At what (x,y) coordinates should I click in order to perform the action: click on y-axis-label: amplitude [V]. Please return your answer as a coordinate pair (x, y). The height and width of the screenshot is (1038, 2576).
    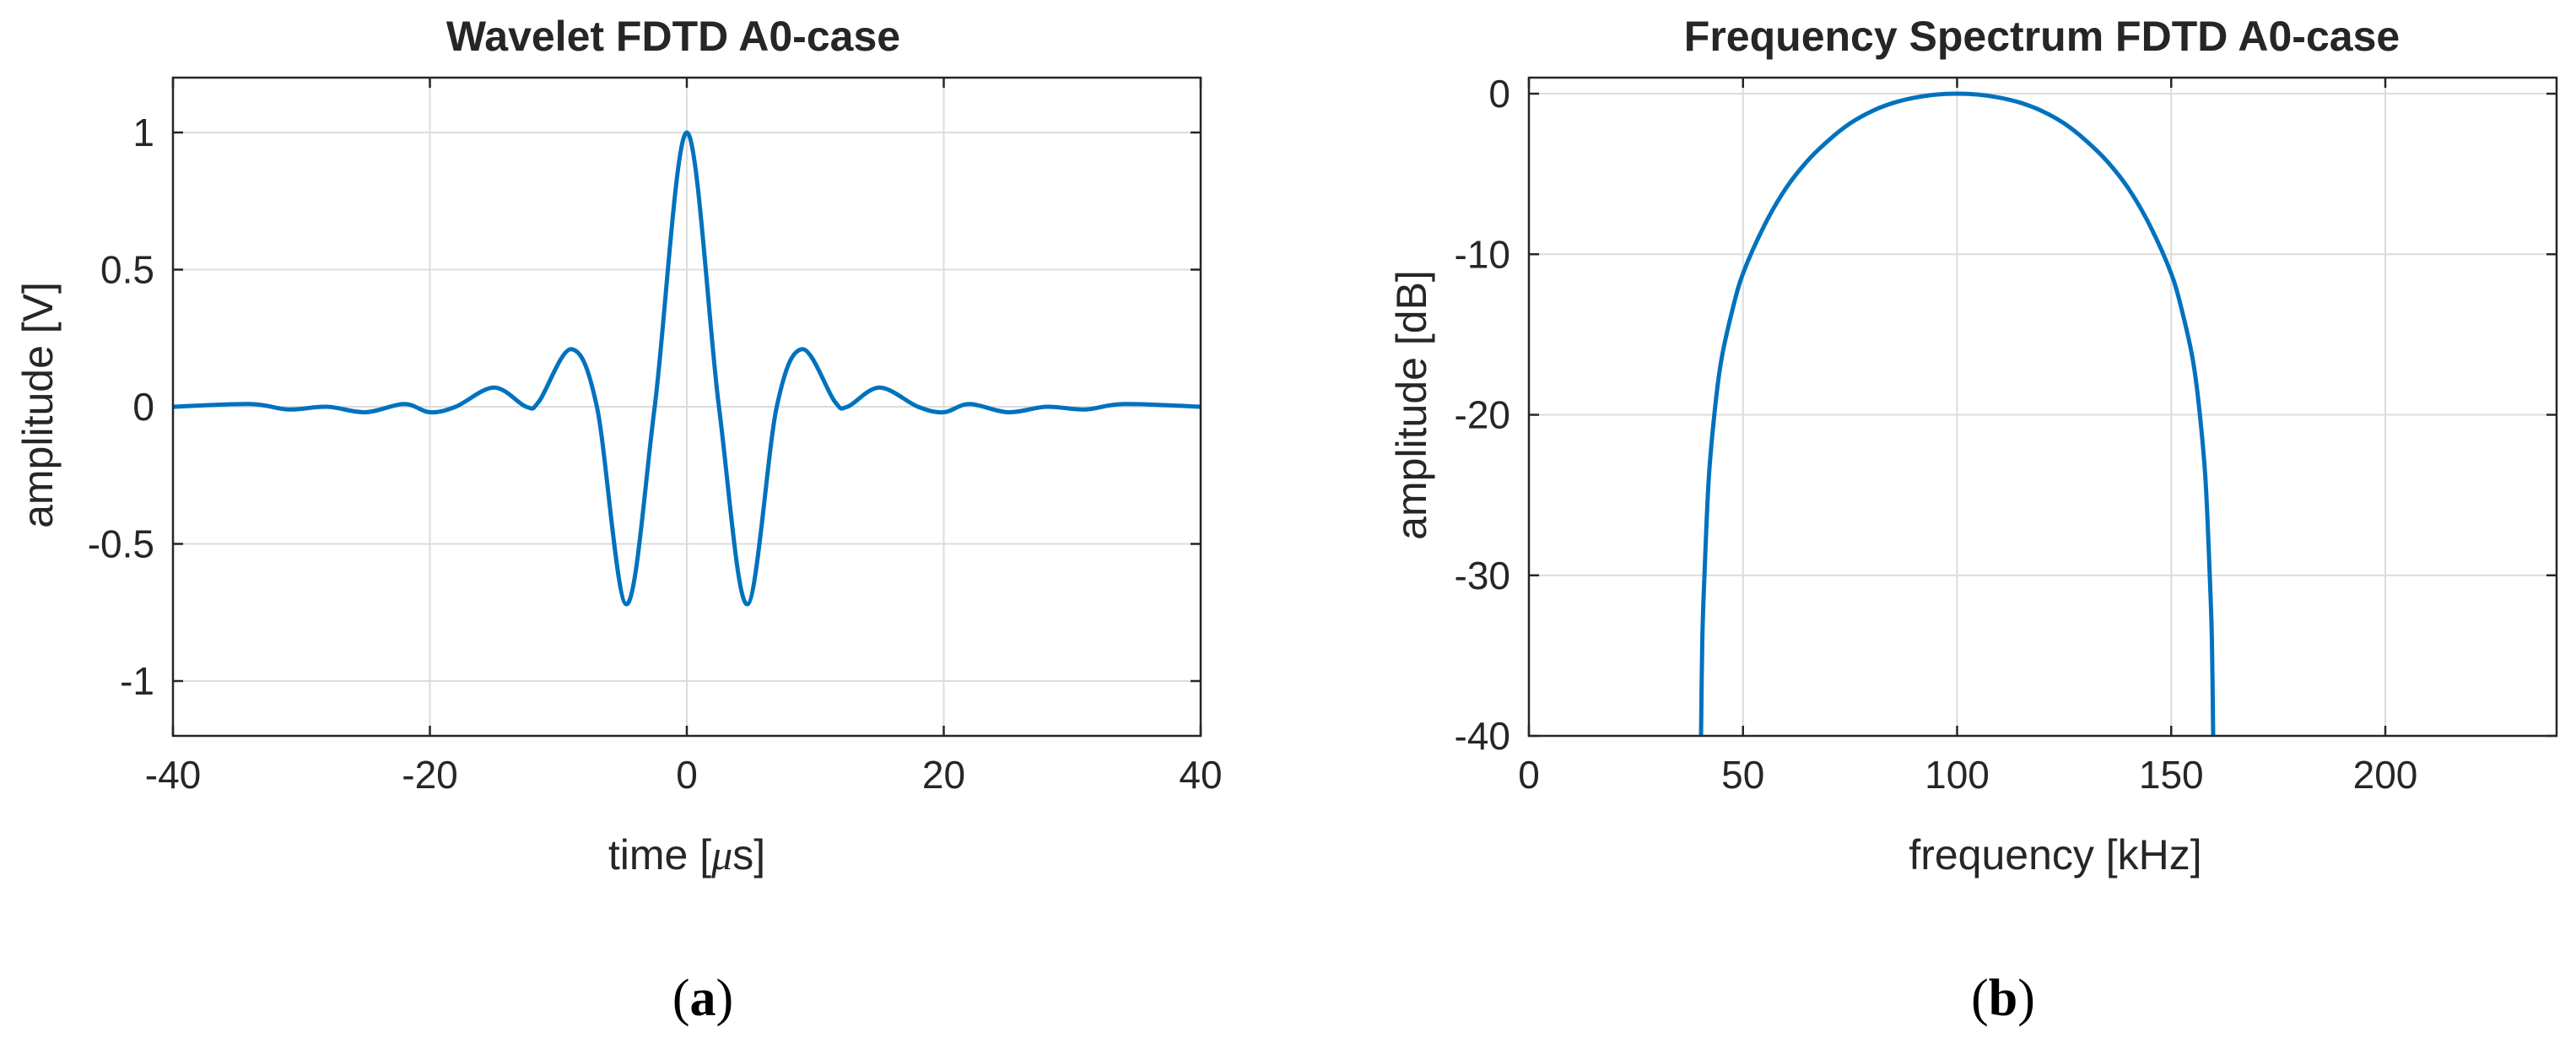
    Looking at the image, I should click on (38, 405).